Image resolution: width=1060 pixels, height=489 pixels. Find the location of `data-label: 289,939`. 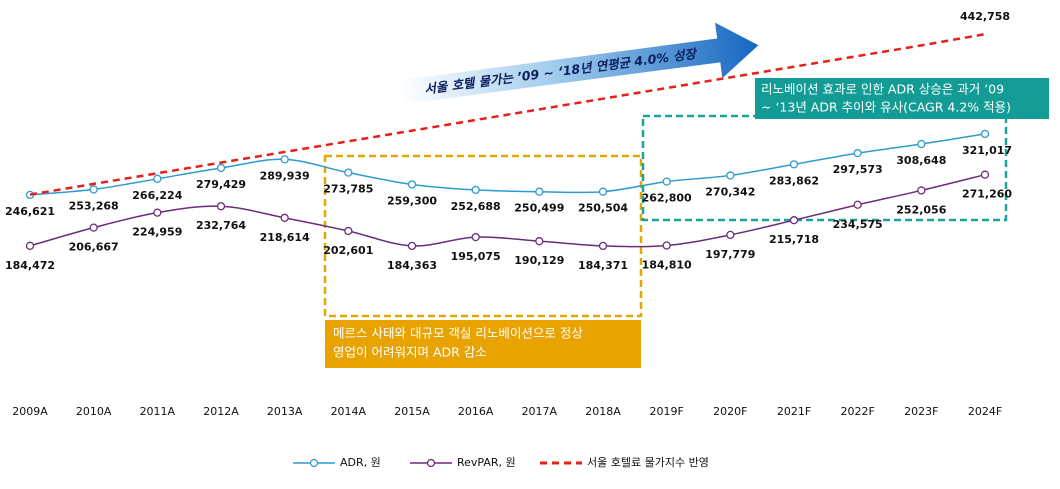

data-label: 289,939 is located at coordinates (285, 175).